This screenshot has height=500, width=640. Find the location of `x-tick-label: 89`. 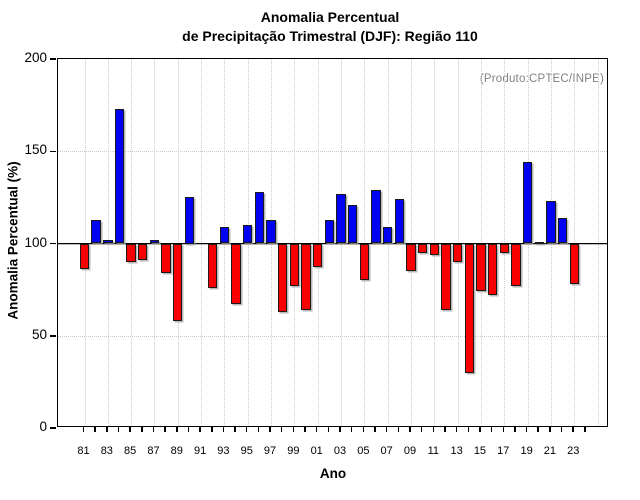

x-tick-label: 89 is located at coordinates (176, 451).